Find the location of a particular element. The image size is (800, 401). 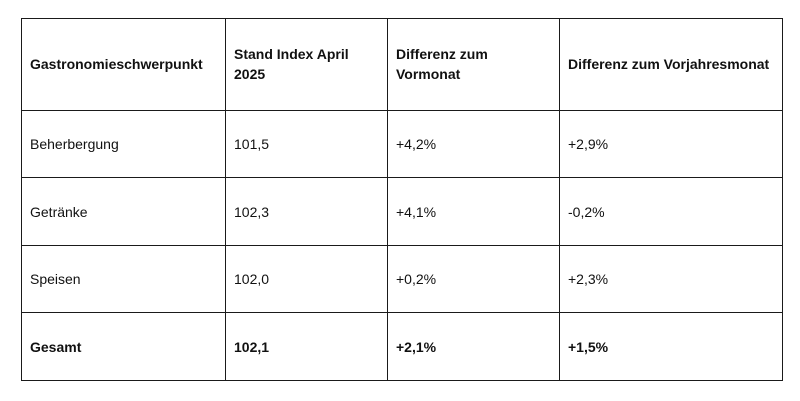

table-cell: Speisen is located at coordinates (123, 279).